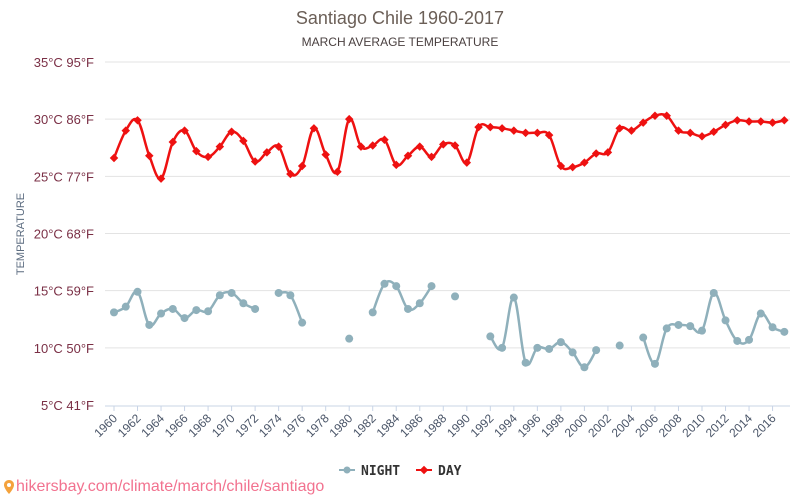  Describe the element at coordinates (161, 313) in the screenshot. I see `data-point-night-1964` at that location.